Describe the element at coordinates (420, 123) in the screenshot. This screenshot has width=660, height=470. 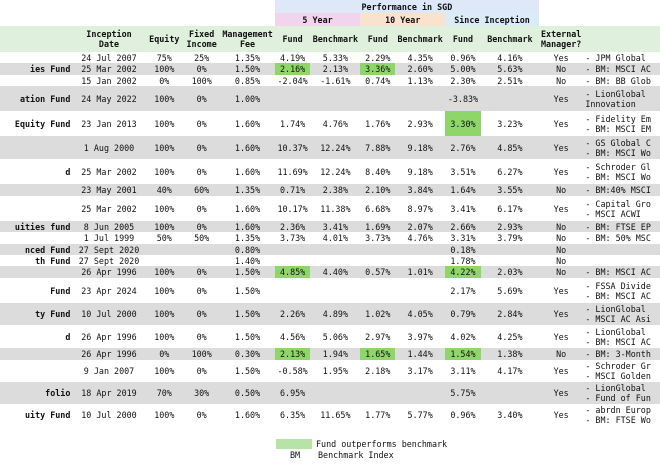
I see `cell-benchmark-10y: 2.93%` at that location.